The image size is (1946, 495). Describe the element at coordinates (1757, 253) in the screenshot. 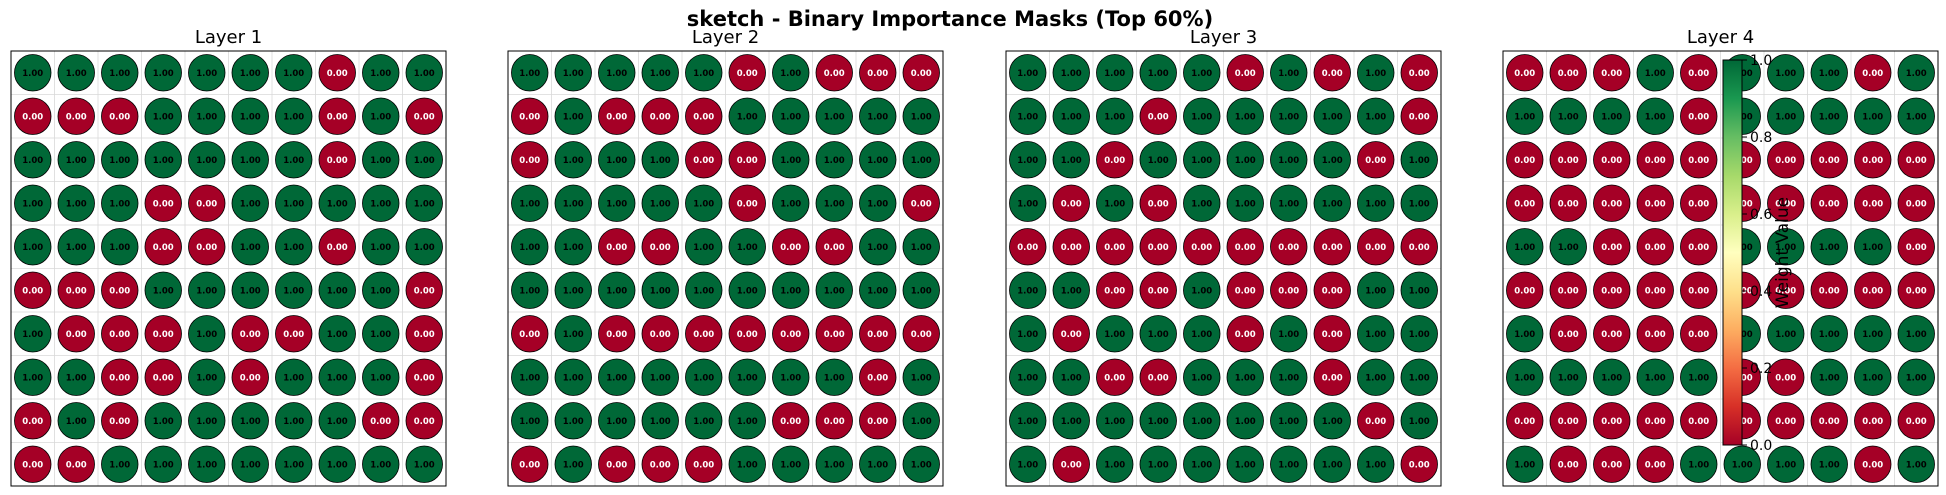

I see `colorbar: 0.0 0.2 0.4 0.6 0.8 1.0 Weight Value` at that location.